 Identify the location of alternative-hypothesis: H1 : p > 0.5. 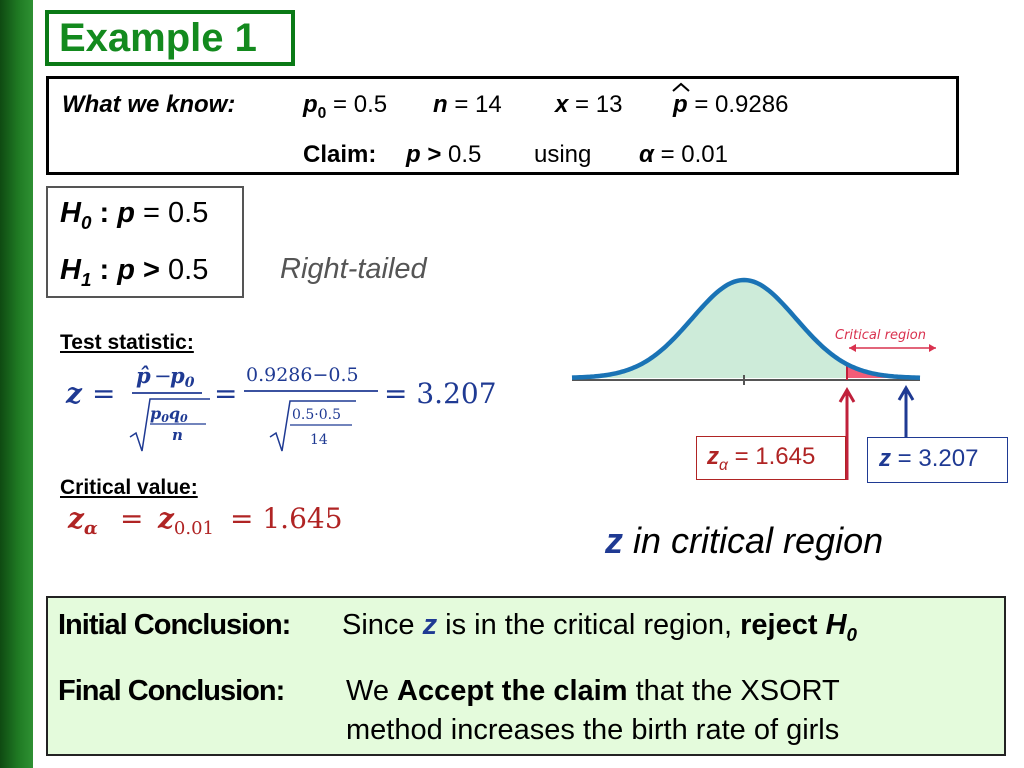
(134, 272).